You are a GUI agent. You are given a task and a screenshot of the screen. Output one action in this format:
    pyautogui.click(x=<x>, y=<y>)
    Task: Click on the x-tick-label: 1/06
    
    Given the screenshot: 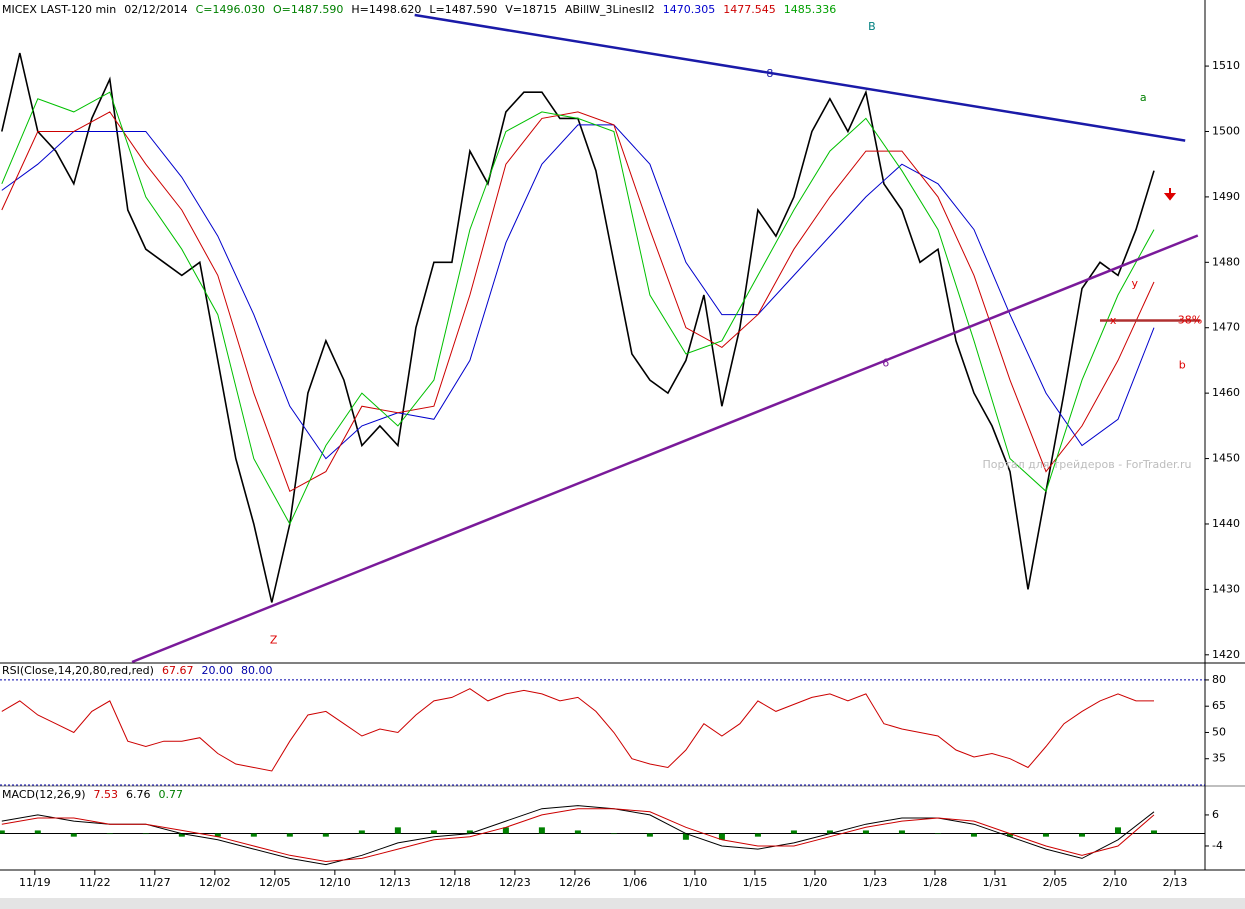 What is the action you would take?
    pyautogui.click(x=635, y=882)
    